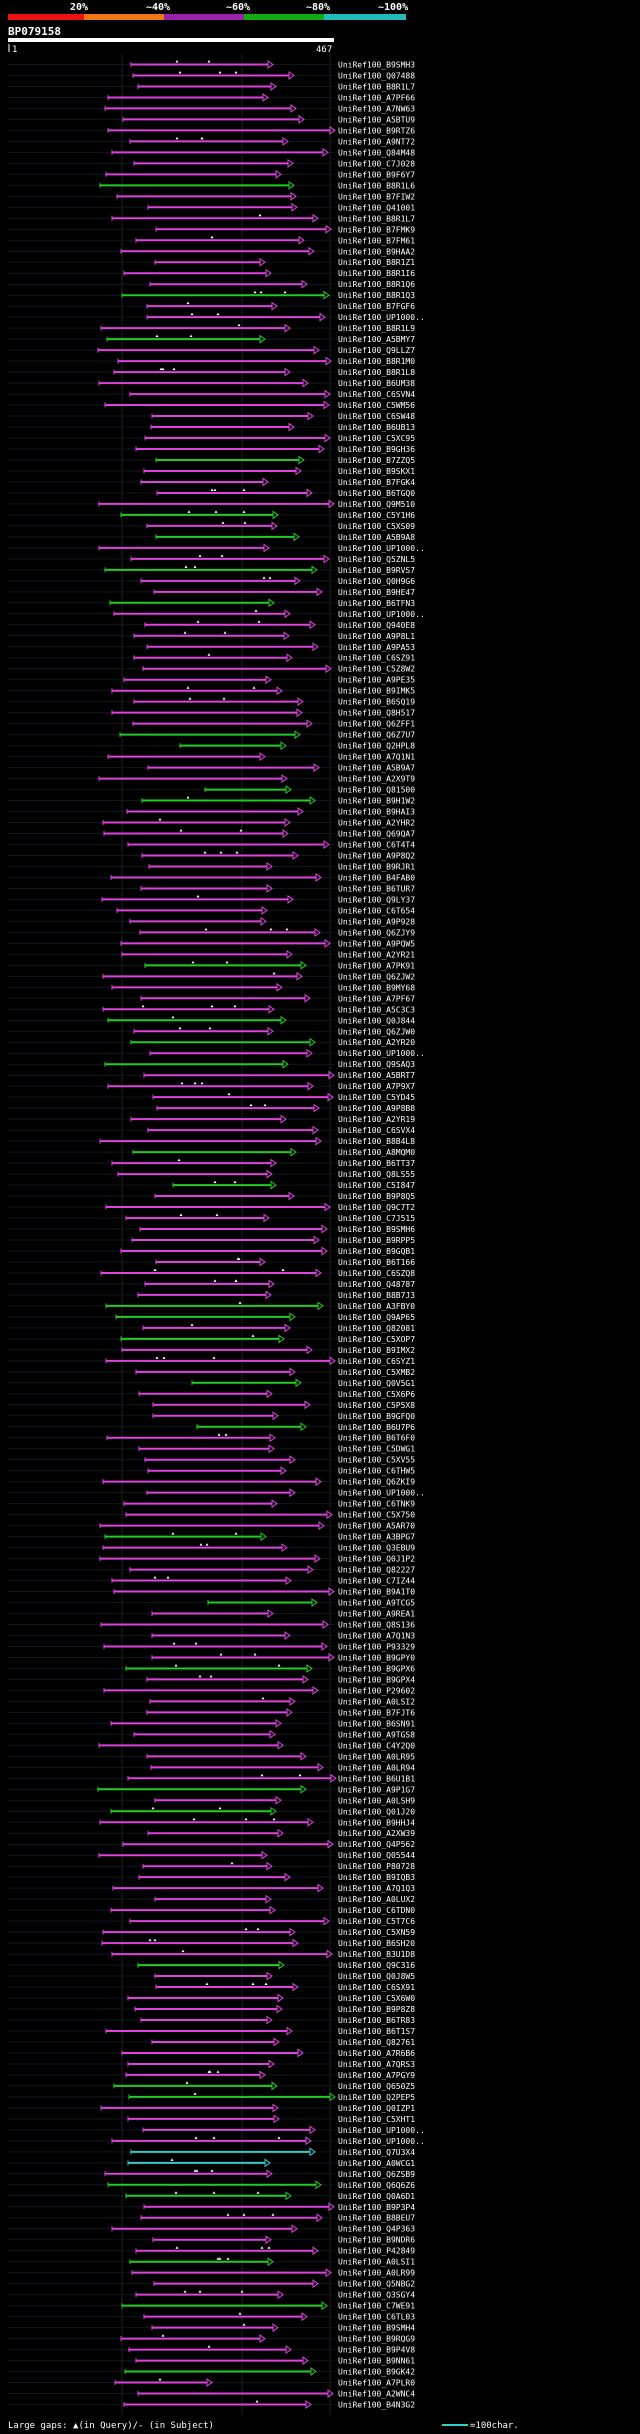 Image resolution: width=640 pixels, height=2434 pixels. Describe the element at coordinates (376, 174) in the screenshot. I see `hit-label: UniRef100_B9F6Y7` at that location.